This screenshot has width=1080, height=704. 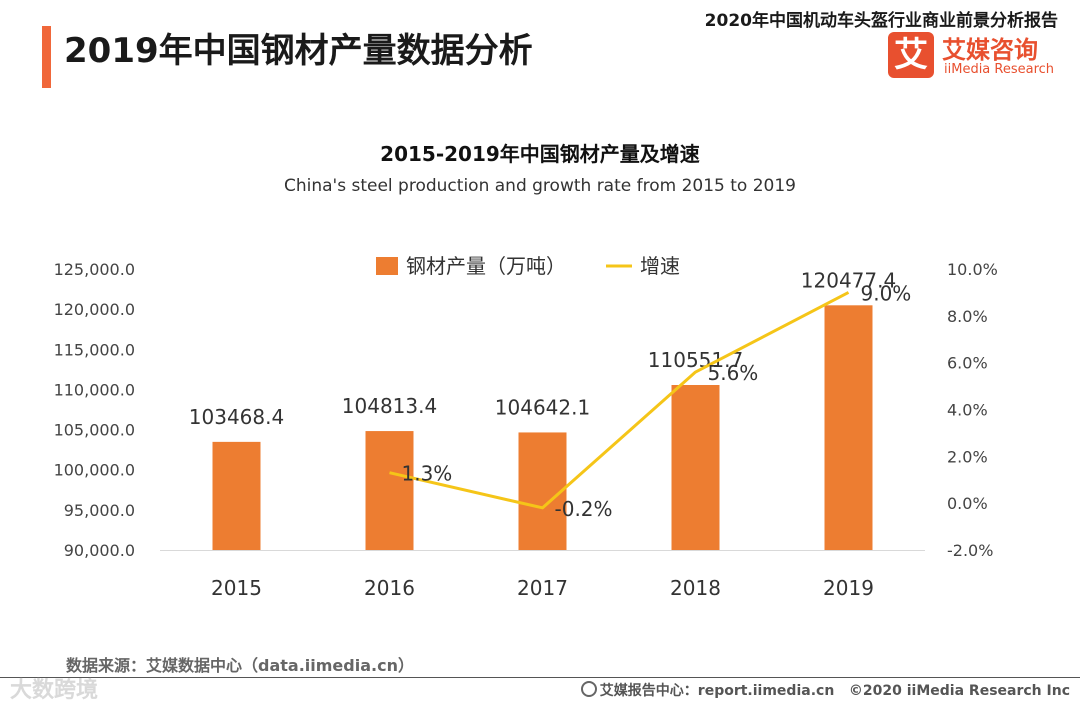 I want to click on chart-title: 2015-2019年中国钢材产量及增速, so click(x=540, y=154).